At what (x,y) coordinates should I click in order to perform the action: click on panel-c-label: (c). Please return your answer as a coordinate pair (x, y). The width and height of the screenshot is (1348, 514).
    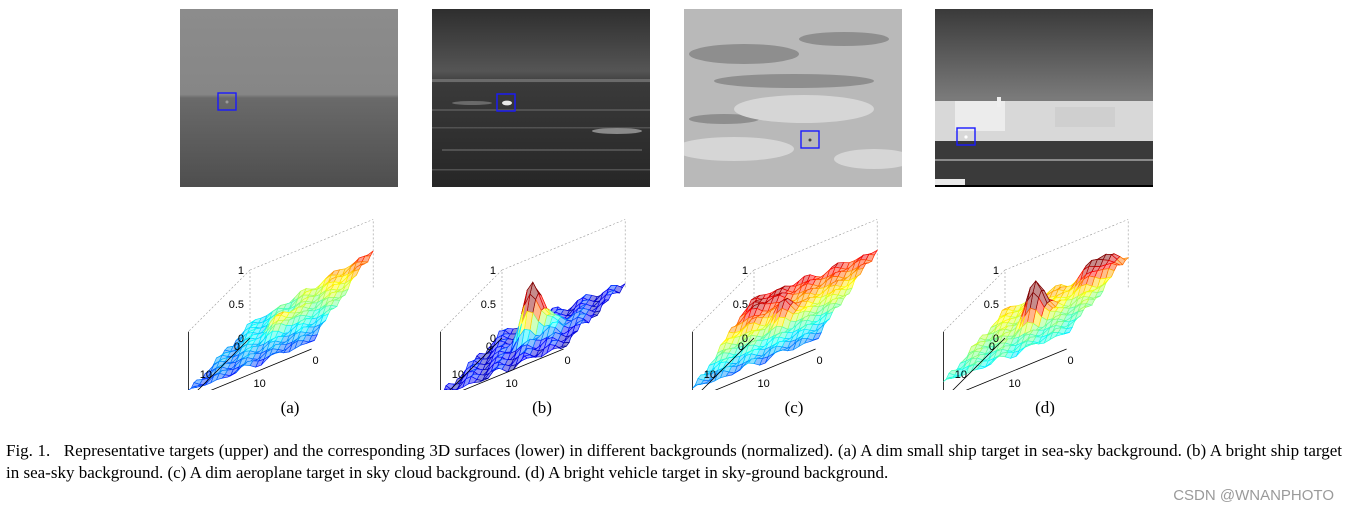
    Looking at the image, I should click on (794, 407).